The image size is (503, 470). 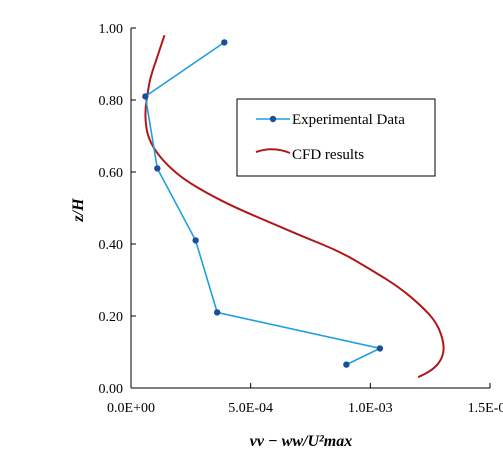 I want to click on x-axis-title-text: vv − ww/U²max, so click(x=301, y=441).